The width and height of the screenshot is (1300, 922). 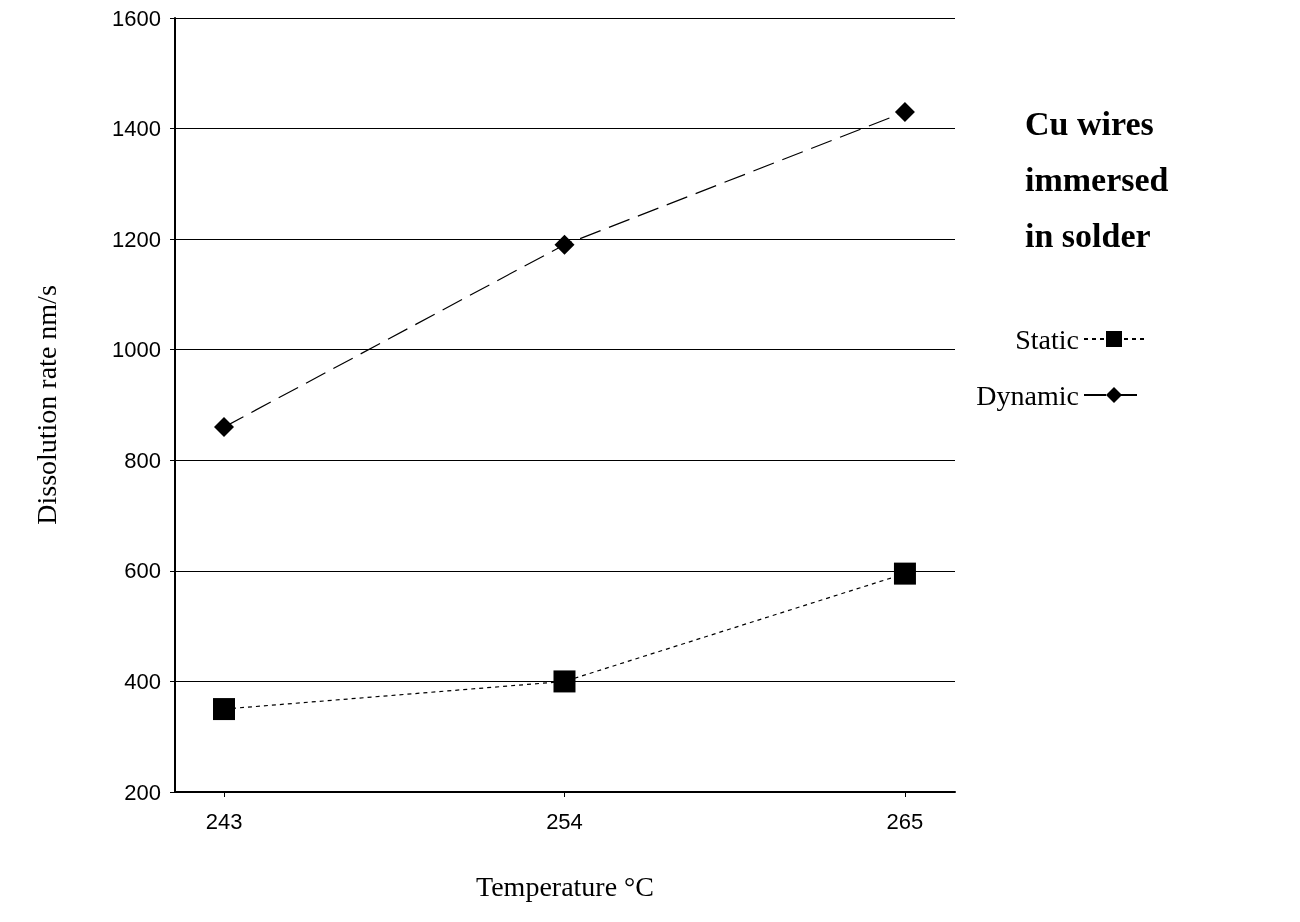 What do you see at coordinates (136, 18) in the screenshot?
I see `y-tick-label: 1600` at bounding box center [136, 18].